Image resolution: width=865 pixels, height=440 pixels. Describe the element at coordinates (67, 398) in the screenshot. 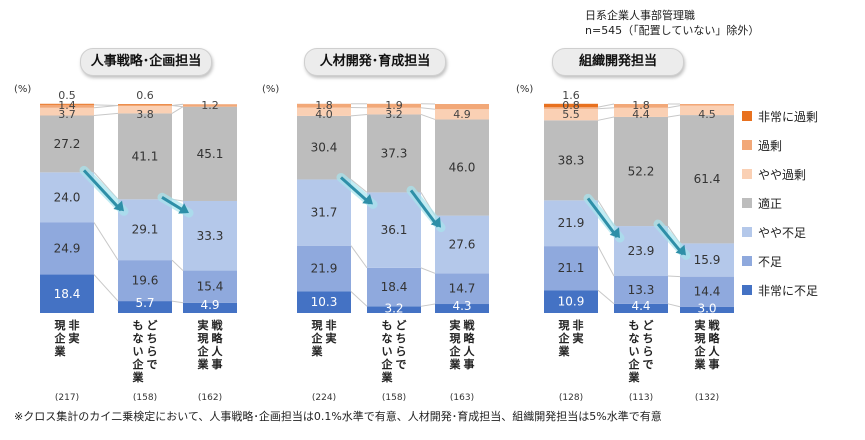

I see `sample-size-label: (217)` at that location.